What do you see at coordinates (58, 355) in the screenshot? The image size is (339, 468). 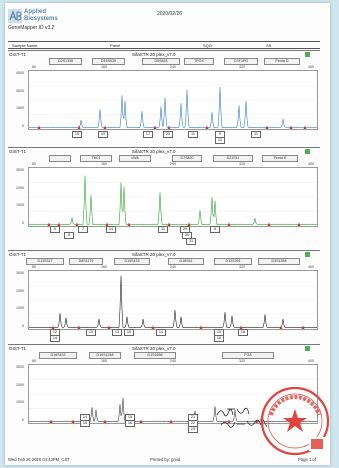 I see `locus-marker: D16S433` at bounding box center [58, 355].